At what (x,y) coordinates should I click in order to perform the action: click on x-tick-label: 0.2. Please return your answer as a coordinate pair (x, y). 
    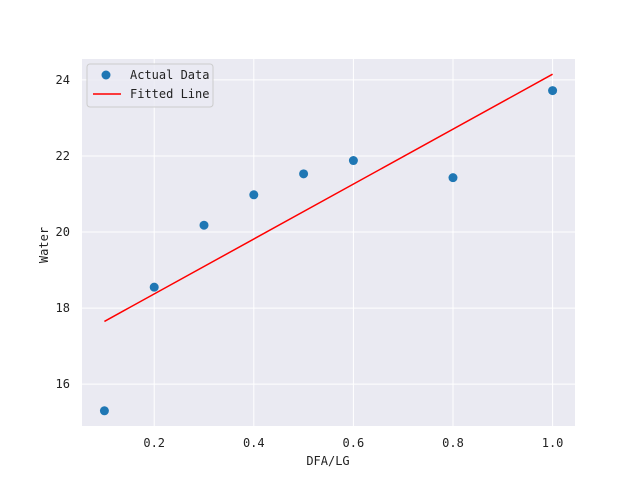
    Looking at the image, I should click on (154, 443).